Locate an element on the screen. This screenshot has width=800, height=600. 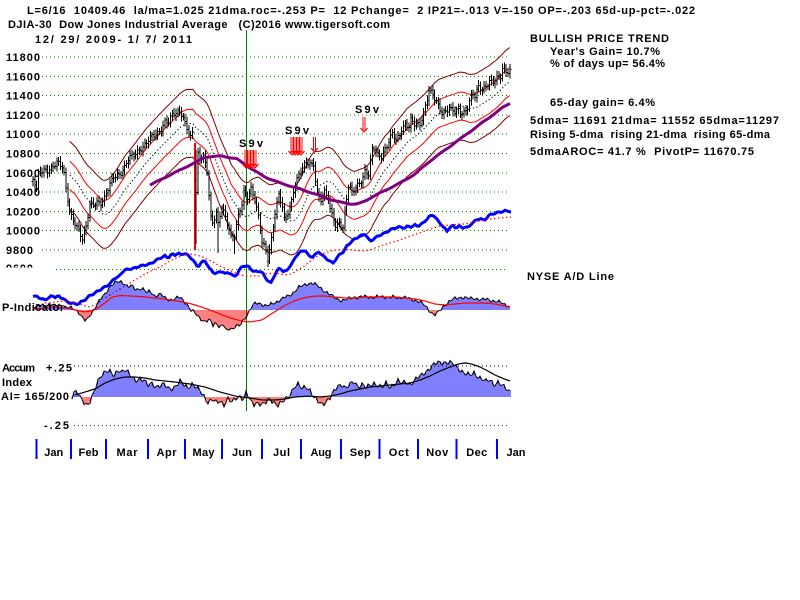
svg-text: 9600 is located at coordinates (19, 269).